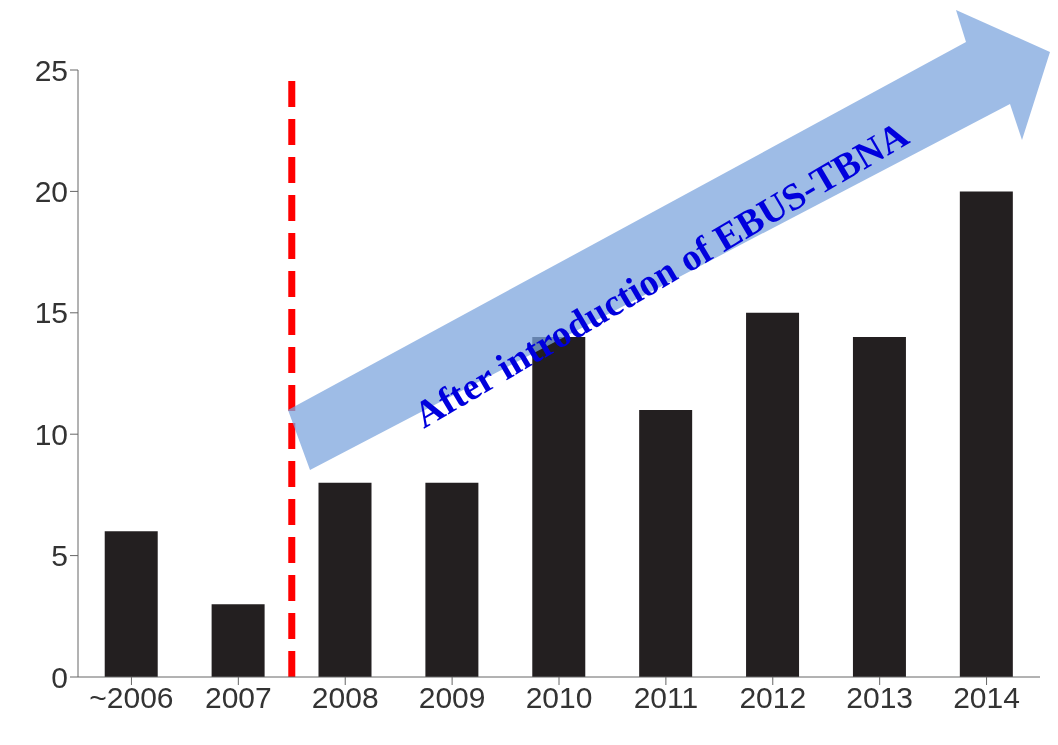 The image size is (1058, 745). Describe the element at coordinates (559, 698) in the screenshot. I see `x-tick-label: 2010` at that location.